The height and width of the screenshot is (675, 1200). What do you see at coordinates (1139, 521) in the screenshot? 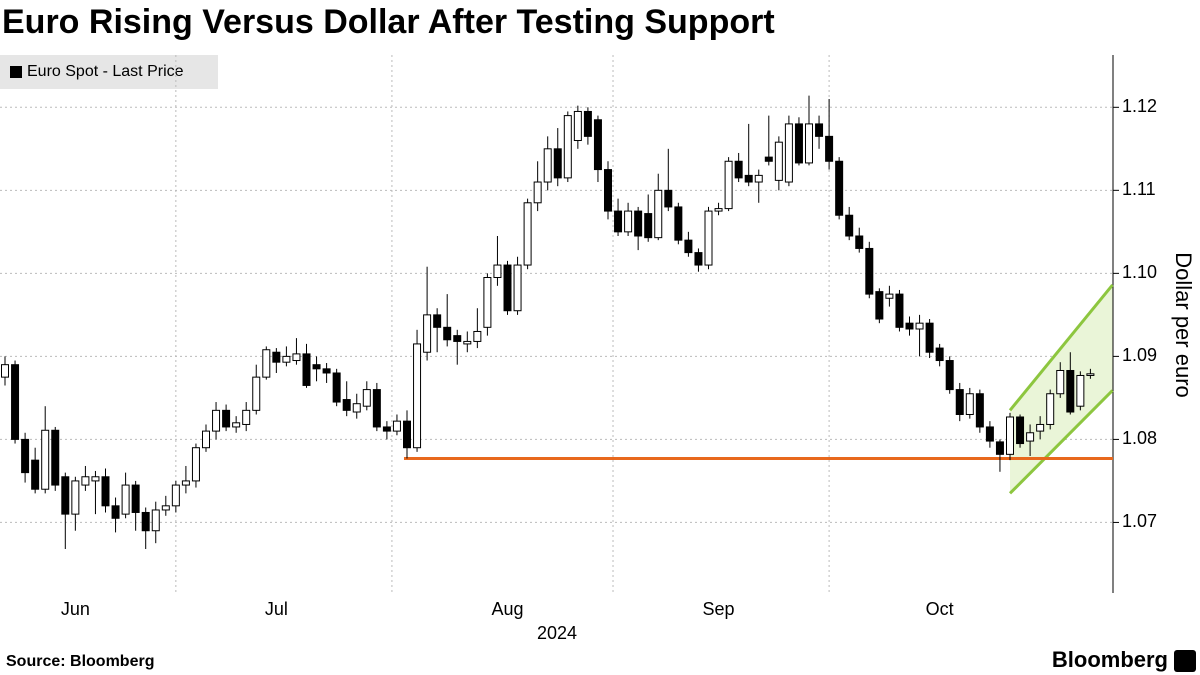
I see `y-tick-label: 1.07` at bounding box center [1139, 521].